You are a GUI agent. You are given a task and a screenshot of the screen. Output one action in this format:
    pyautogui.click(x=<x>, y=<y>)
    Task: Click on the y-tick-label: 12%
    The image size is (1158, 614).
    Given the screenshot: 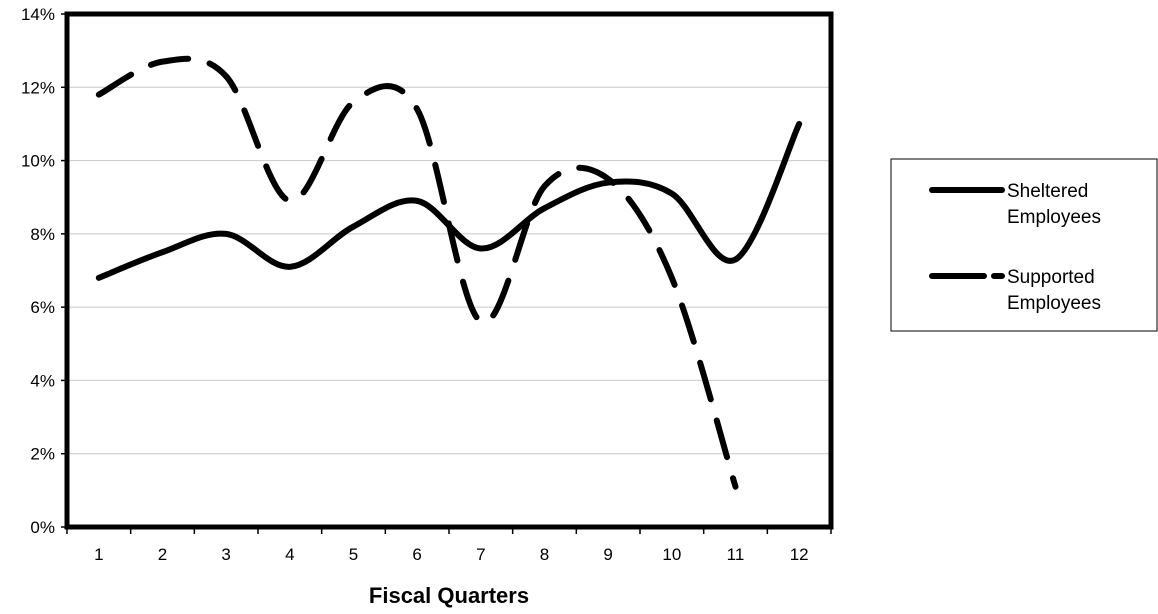 What is the action you would take?
    pyautogui.click(x=38, y=87)
    